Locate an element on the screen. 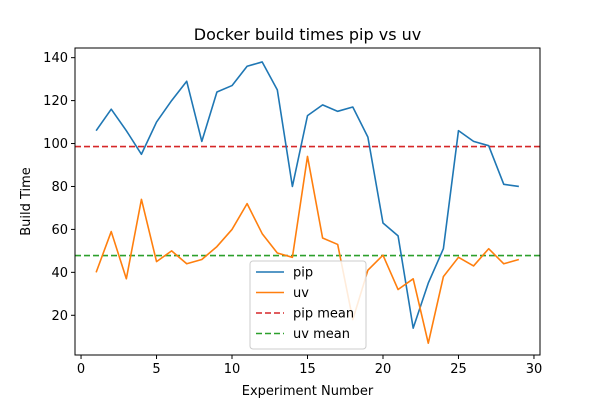 The width and height of the screenshot is (600, 400). x-tick-label: 20 is located at coordinates (383, 369).